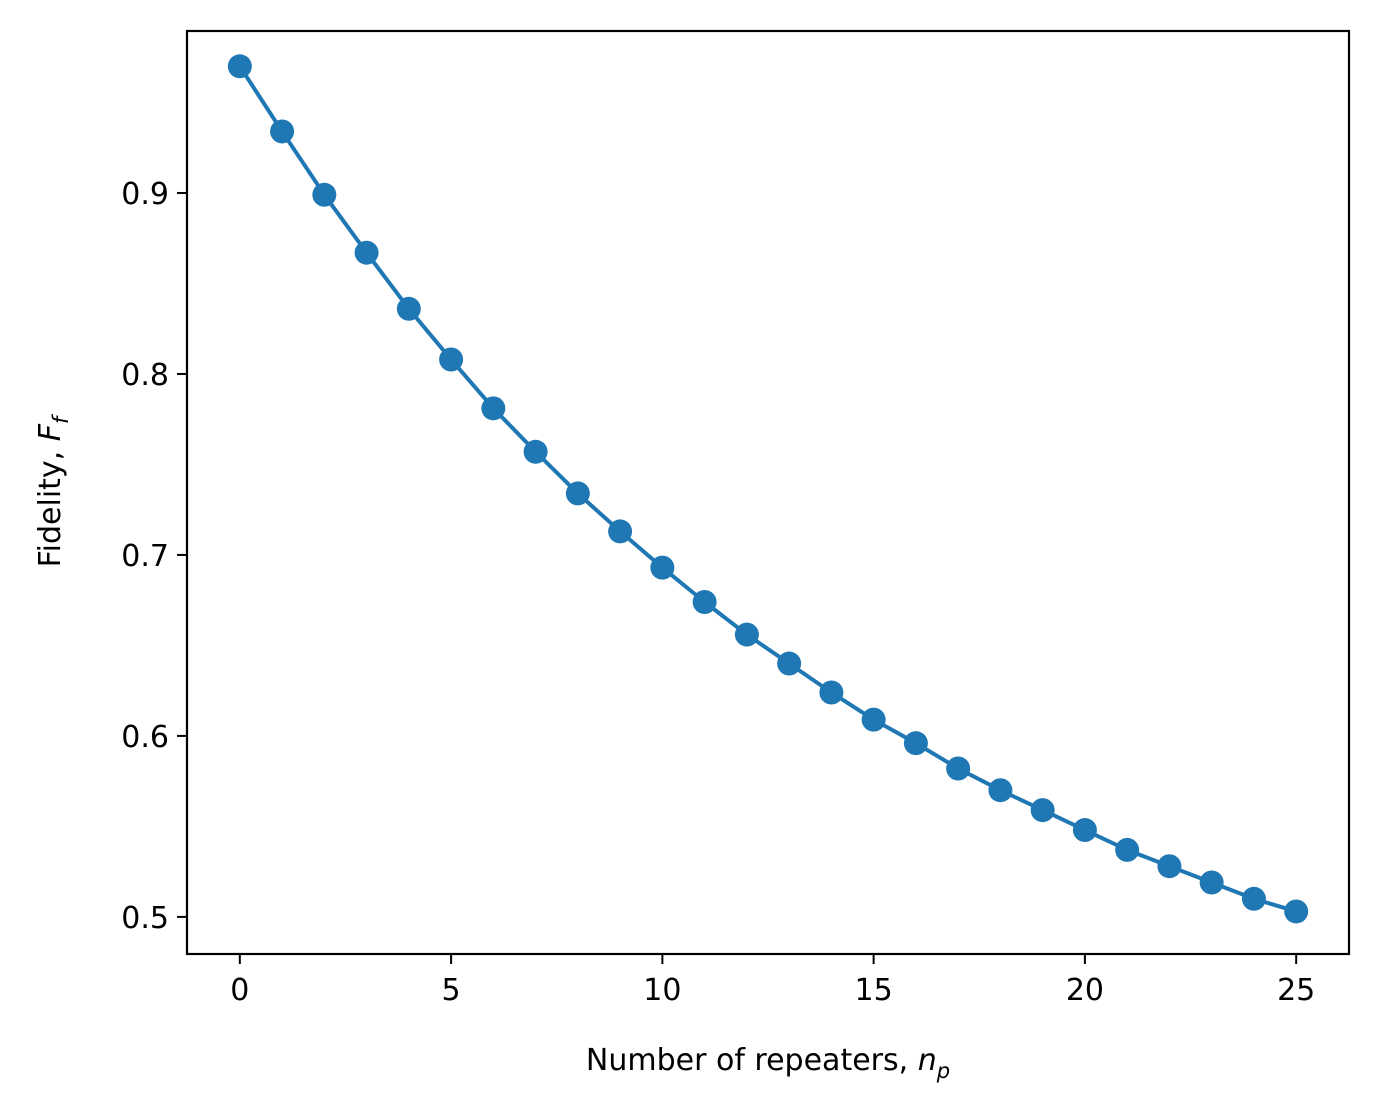 Image resolution: width=1378 pixels, height=1117 pixels. What do you see at coordinates (1296, 990) in the screenshot?
I see `x-tick-label: 25` at bounding box center [1296, 990].